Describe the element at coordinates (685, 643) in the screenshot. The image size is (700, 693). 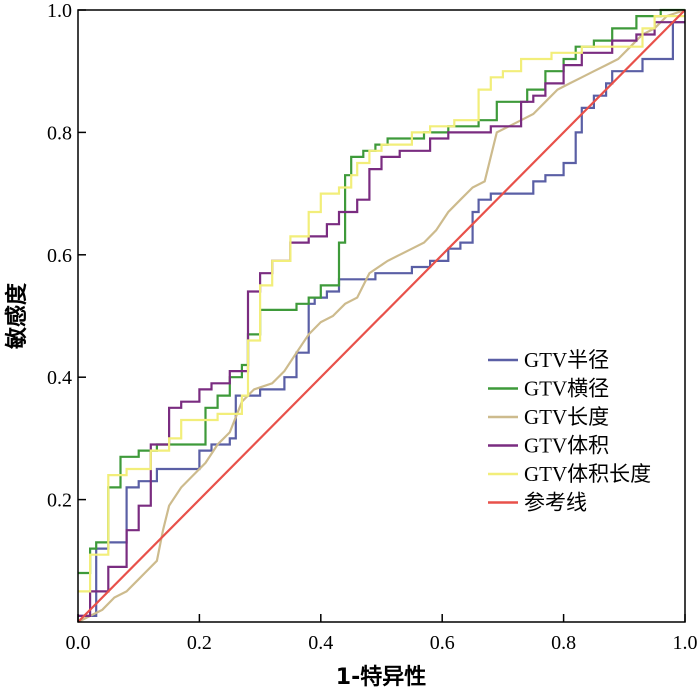
I see `x-tick-label: 1.0` at that location.